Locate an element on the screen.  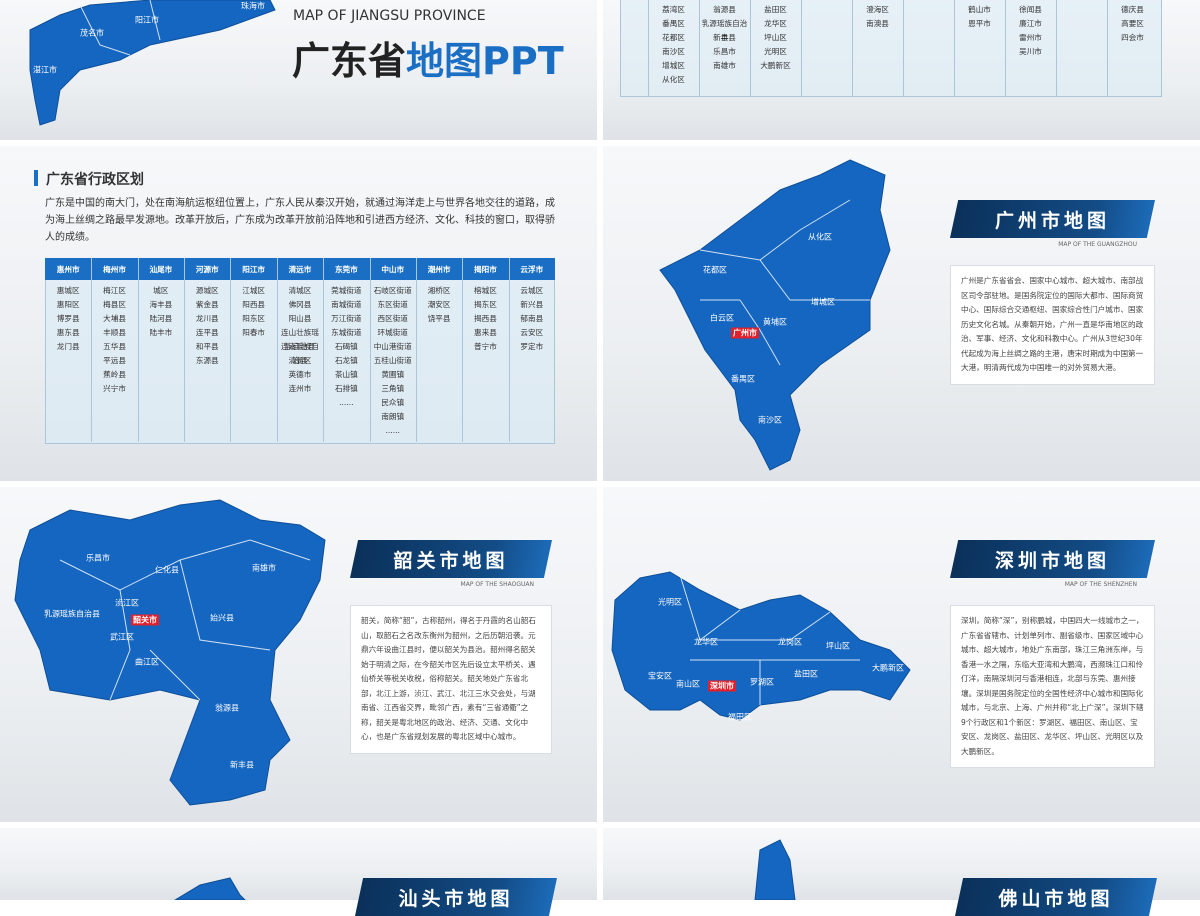
table-cell: 城区 is located at coordinates (161, 290).